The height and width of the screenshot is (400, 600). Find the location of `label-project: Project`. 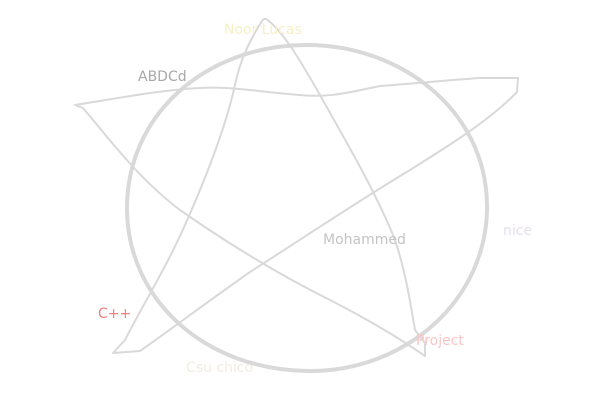

label-project: Project is located at coordinates (440, 341).